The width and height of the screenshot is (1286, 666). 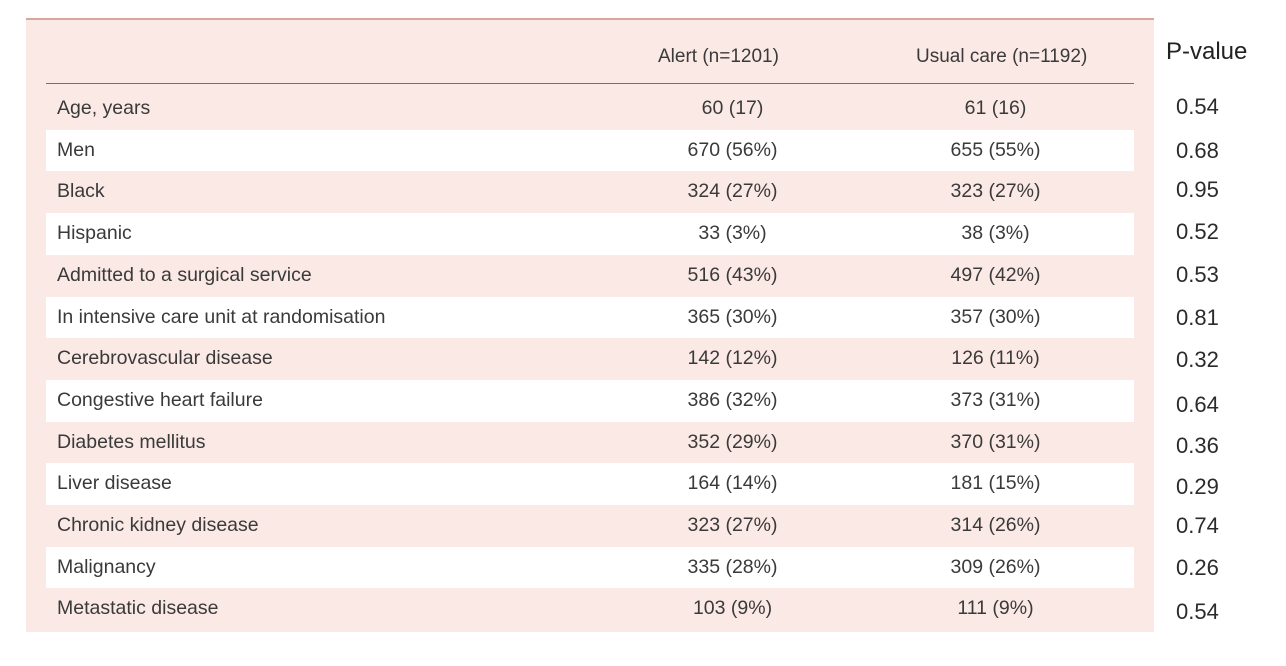 What do you see at coordinates (1197, 525) in the screenshot?
I see `pvalue: 0.74` at bounding box center [1197, 525].